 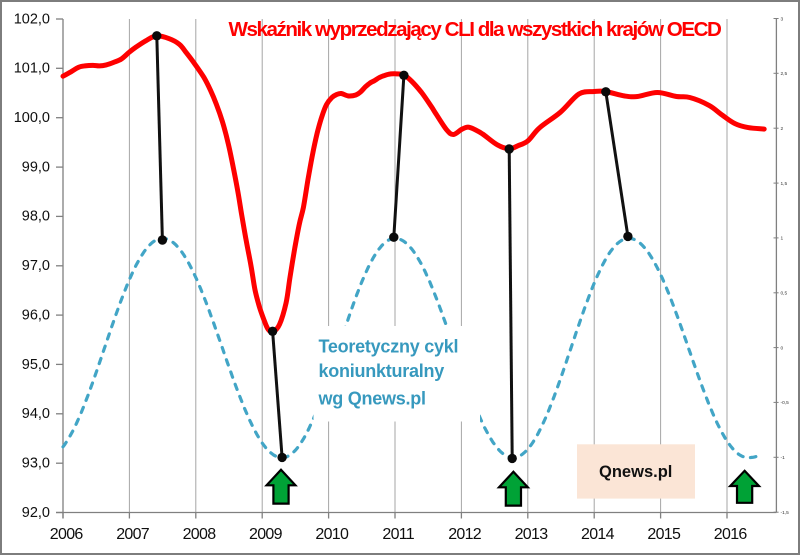 I want to click on svg-text: 100,0, so click(x=32, y=118).